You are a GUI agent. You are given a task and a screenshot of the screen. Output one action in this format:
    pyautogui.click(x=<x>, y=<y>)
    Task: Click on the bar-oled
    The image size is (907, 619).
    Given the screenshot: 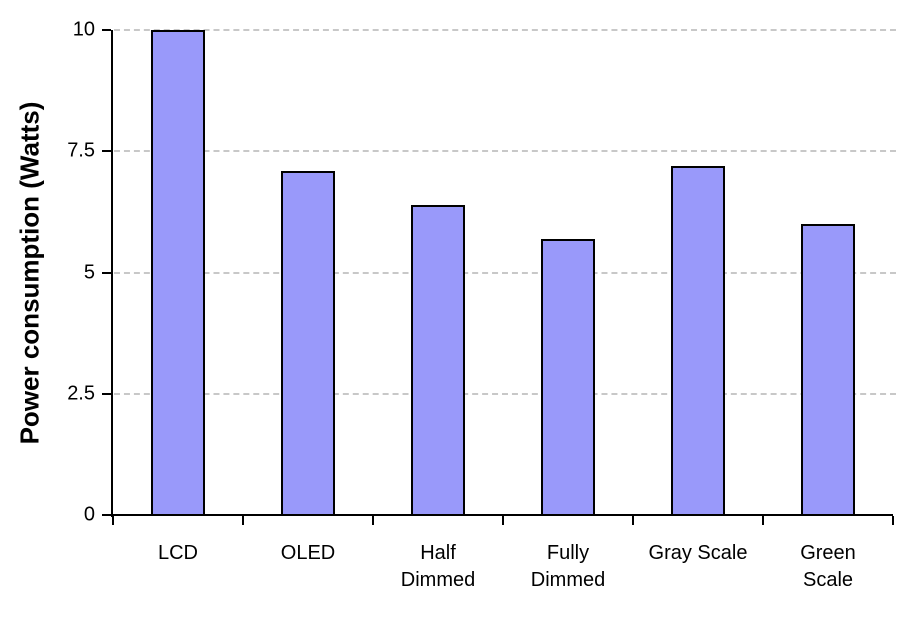 What is the action you would take?
    pyautogui.click(x=308, y=343)
    